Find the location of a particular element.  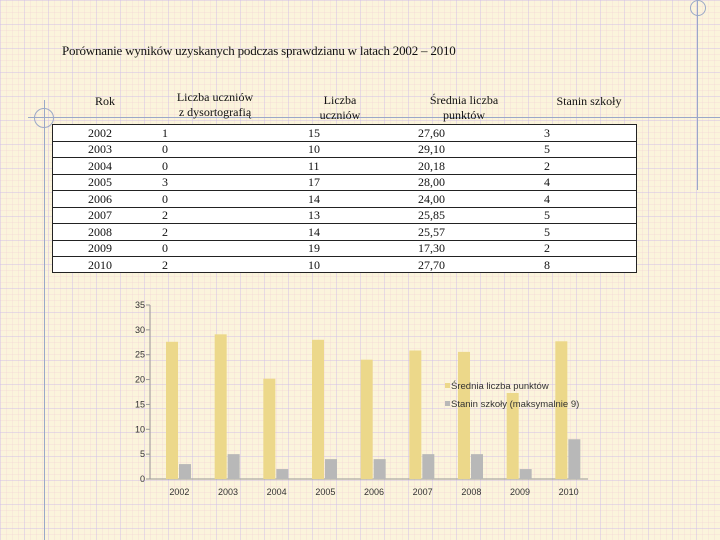

table-cell-rok: 2006 is located at coordinates (100, 198).